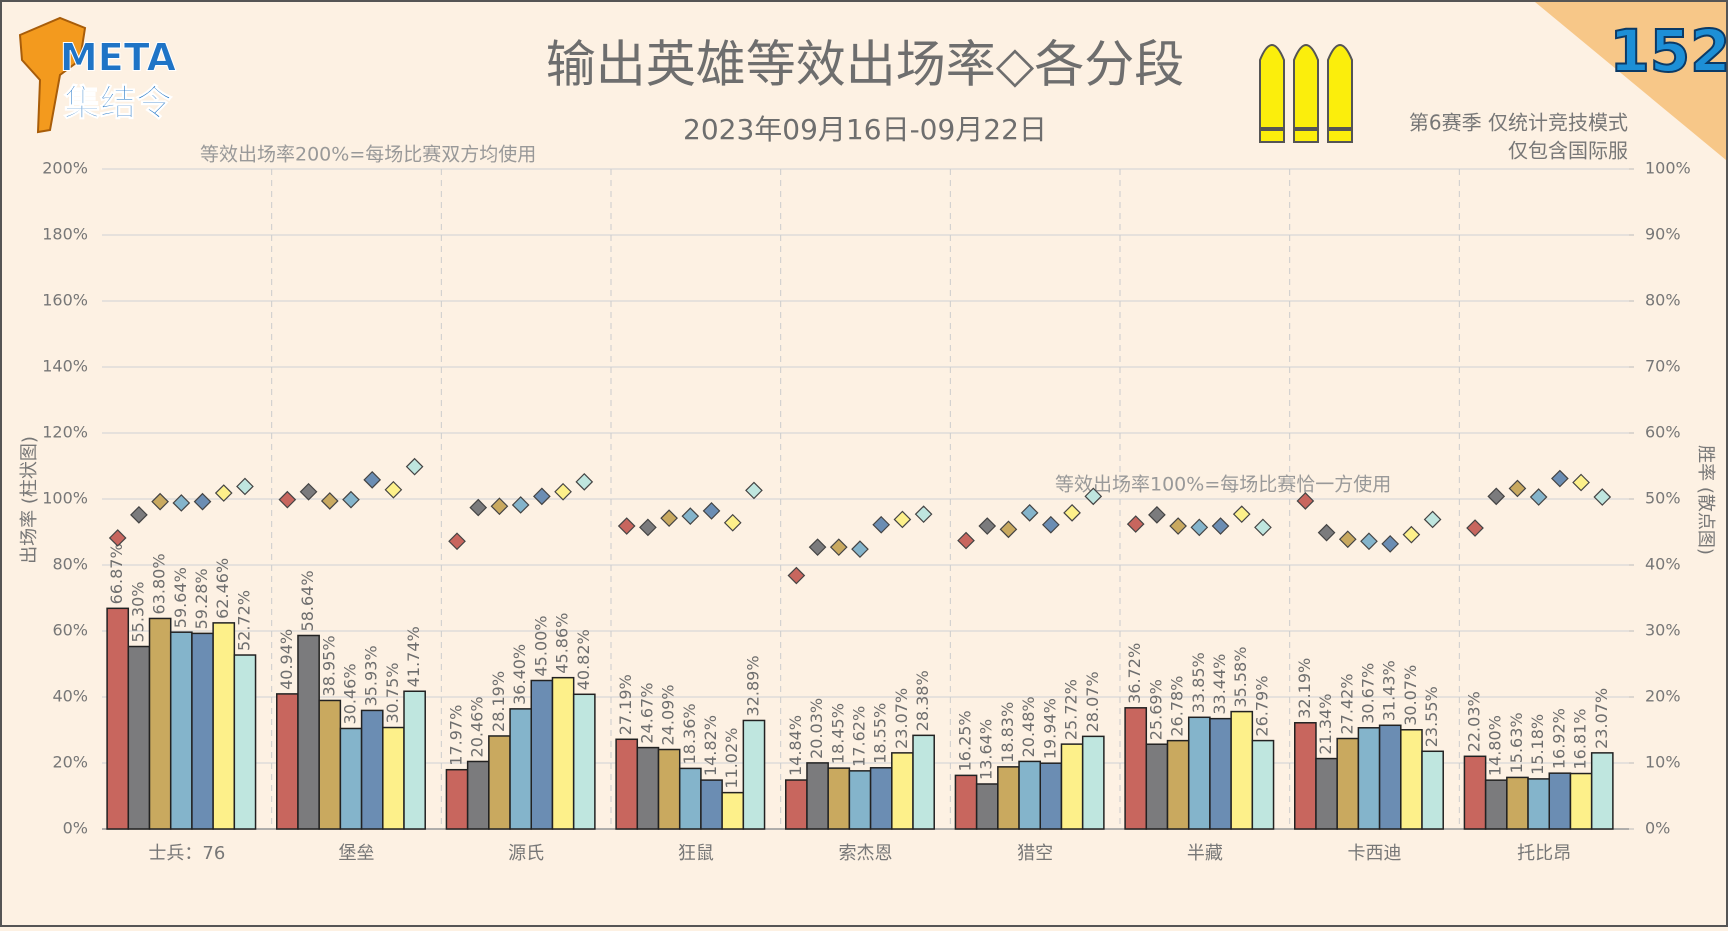 This screenshot has width=1728, height=931. Describe the element at coordinates (646, 713) in the screenshot. I see `data-label: 24.67%` at that location.